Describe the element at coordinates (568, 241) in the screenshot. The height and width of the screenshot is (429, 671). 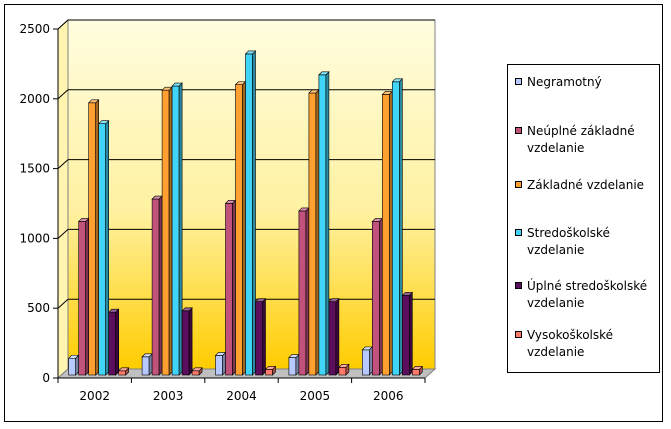
I see `legend-label: Stredoškolské vzdelanie` at that location.